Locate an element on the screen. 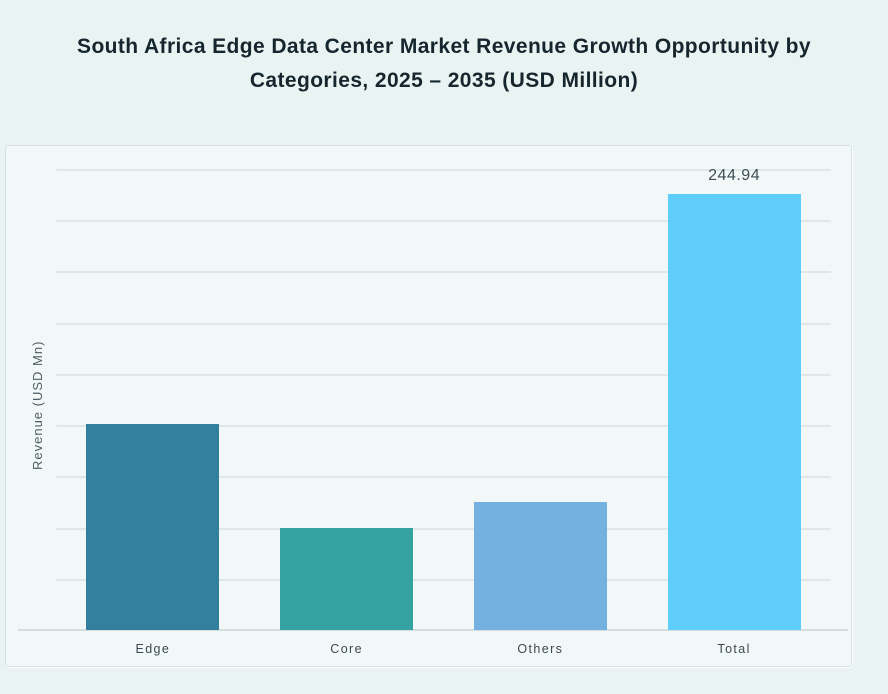 This screenshot has width=888, height=694. x-axis-label-total: Total is located at coordinates (734, 649).